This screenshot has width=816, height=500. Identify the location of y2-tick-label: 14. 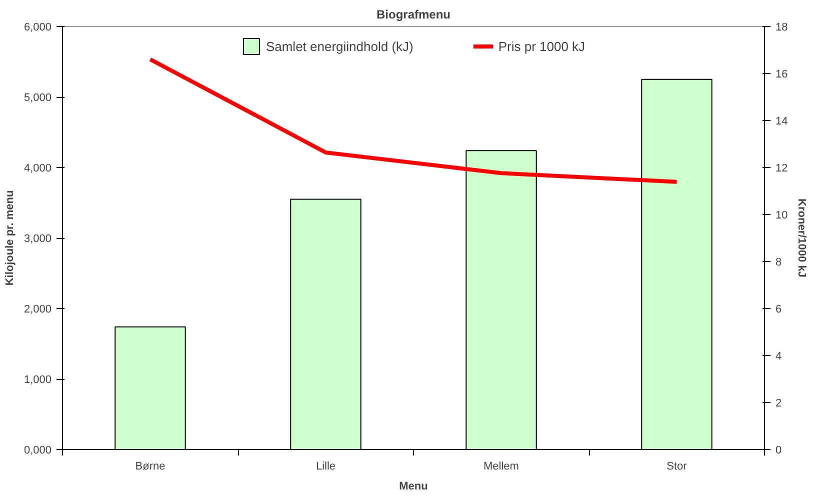
(782, 122).